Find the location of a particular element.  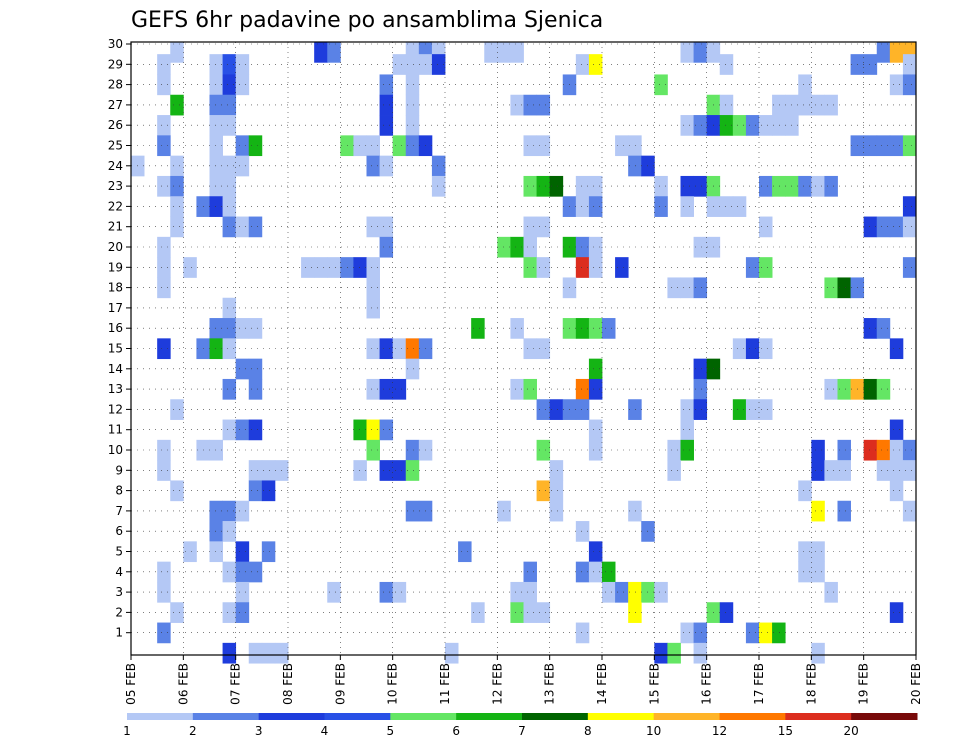

x-tick-label: 09 FEB is located at coordinates (340, 684).